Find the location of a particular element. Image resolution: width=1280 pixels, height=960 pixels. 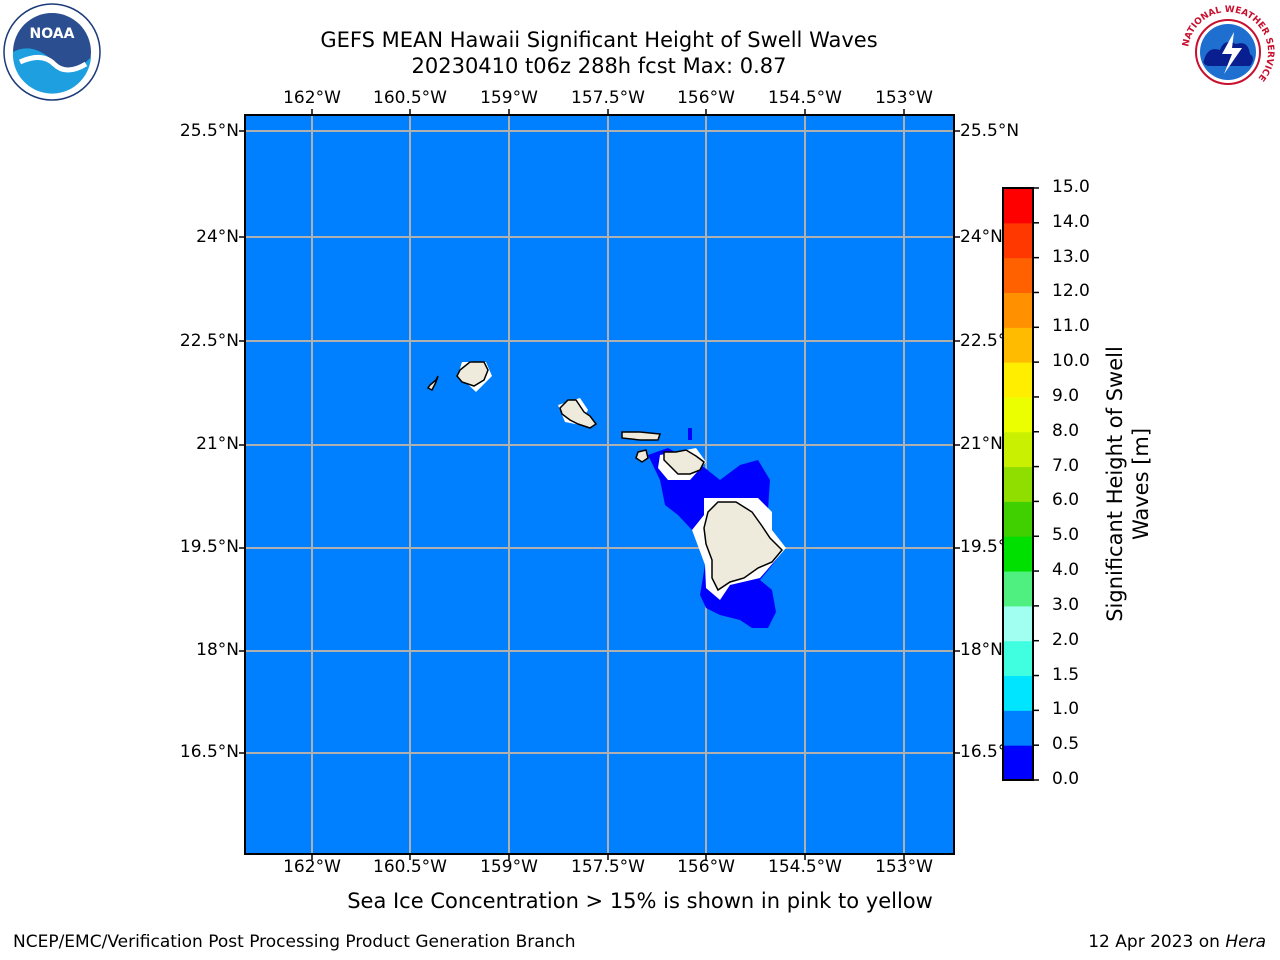

colorbar is located at coordinates (1020, 484).